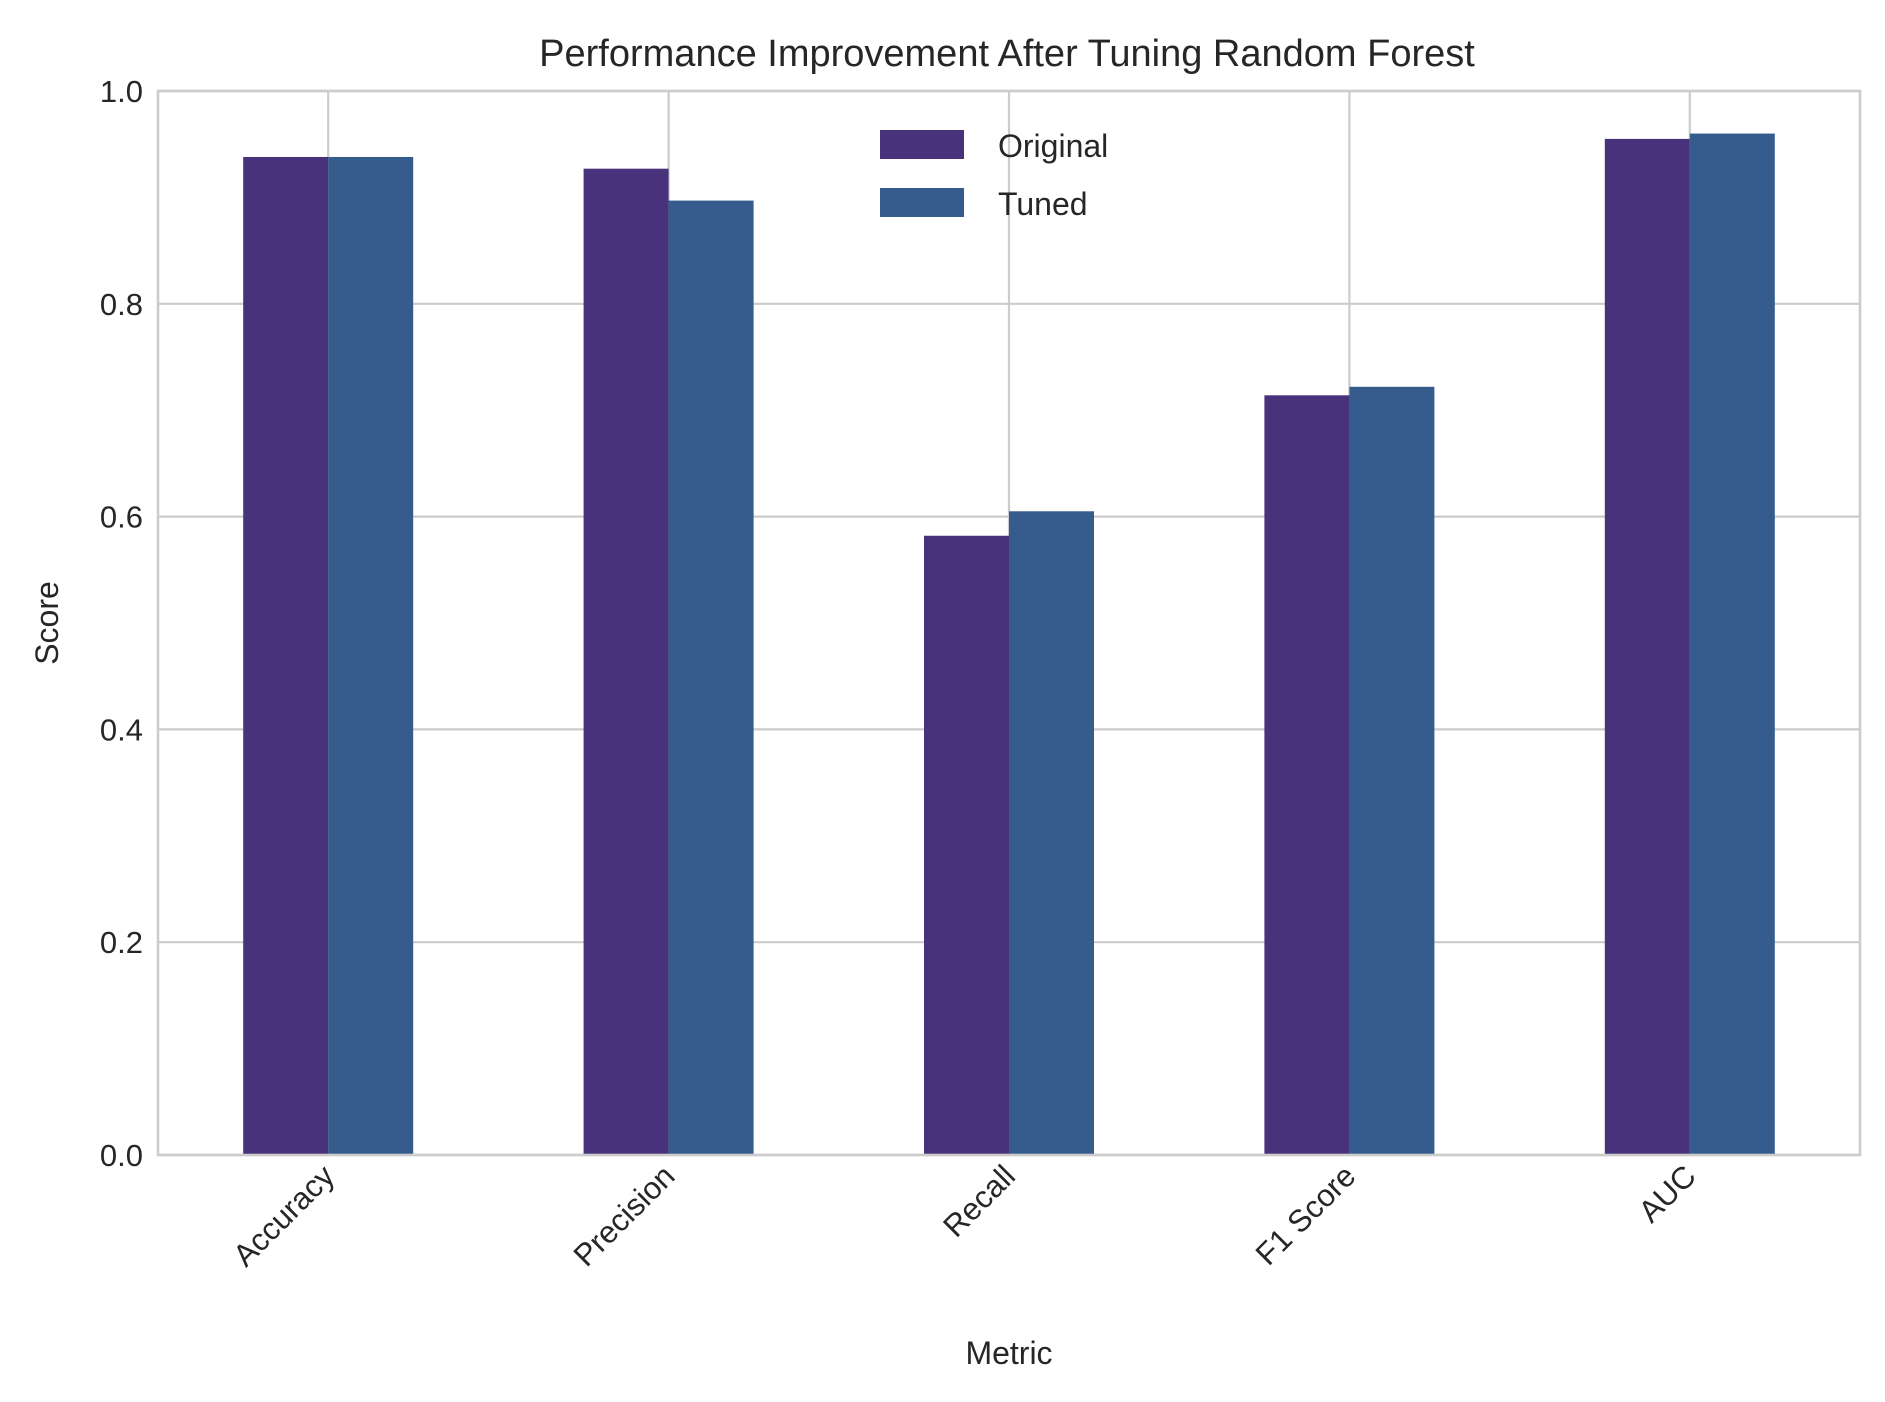 The width and height of the screenshot is (1885, 1402). What do you see at coordinates (966, 845) in the screenshot?
I see `bar-original-recall` at bounding box center [966, 845].